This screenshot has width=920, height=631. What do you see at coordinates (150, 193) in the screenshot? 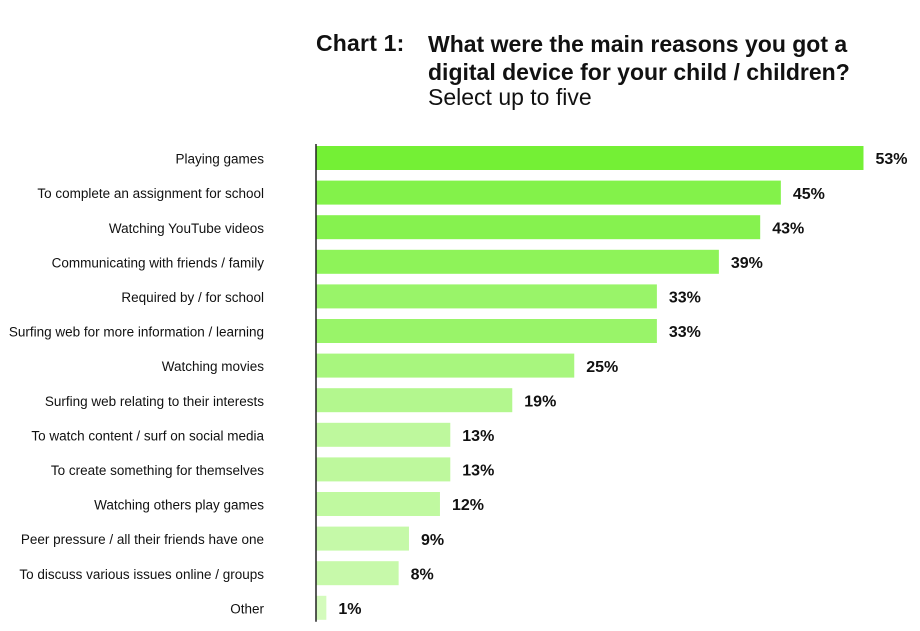
I see `category-label: To complete an assignment for school` at bounding box center [150, 193].